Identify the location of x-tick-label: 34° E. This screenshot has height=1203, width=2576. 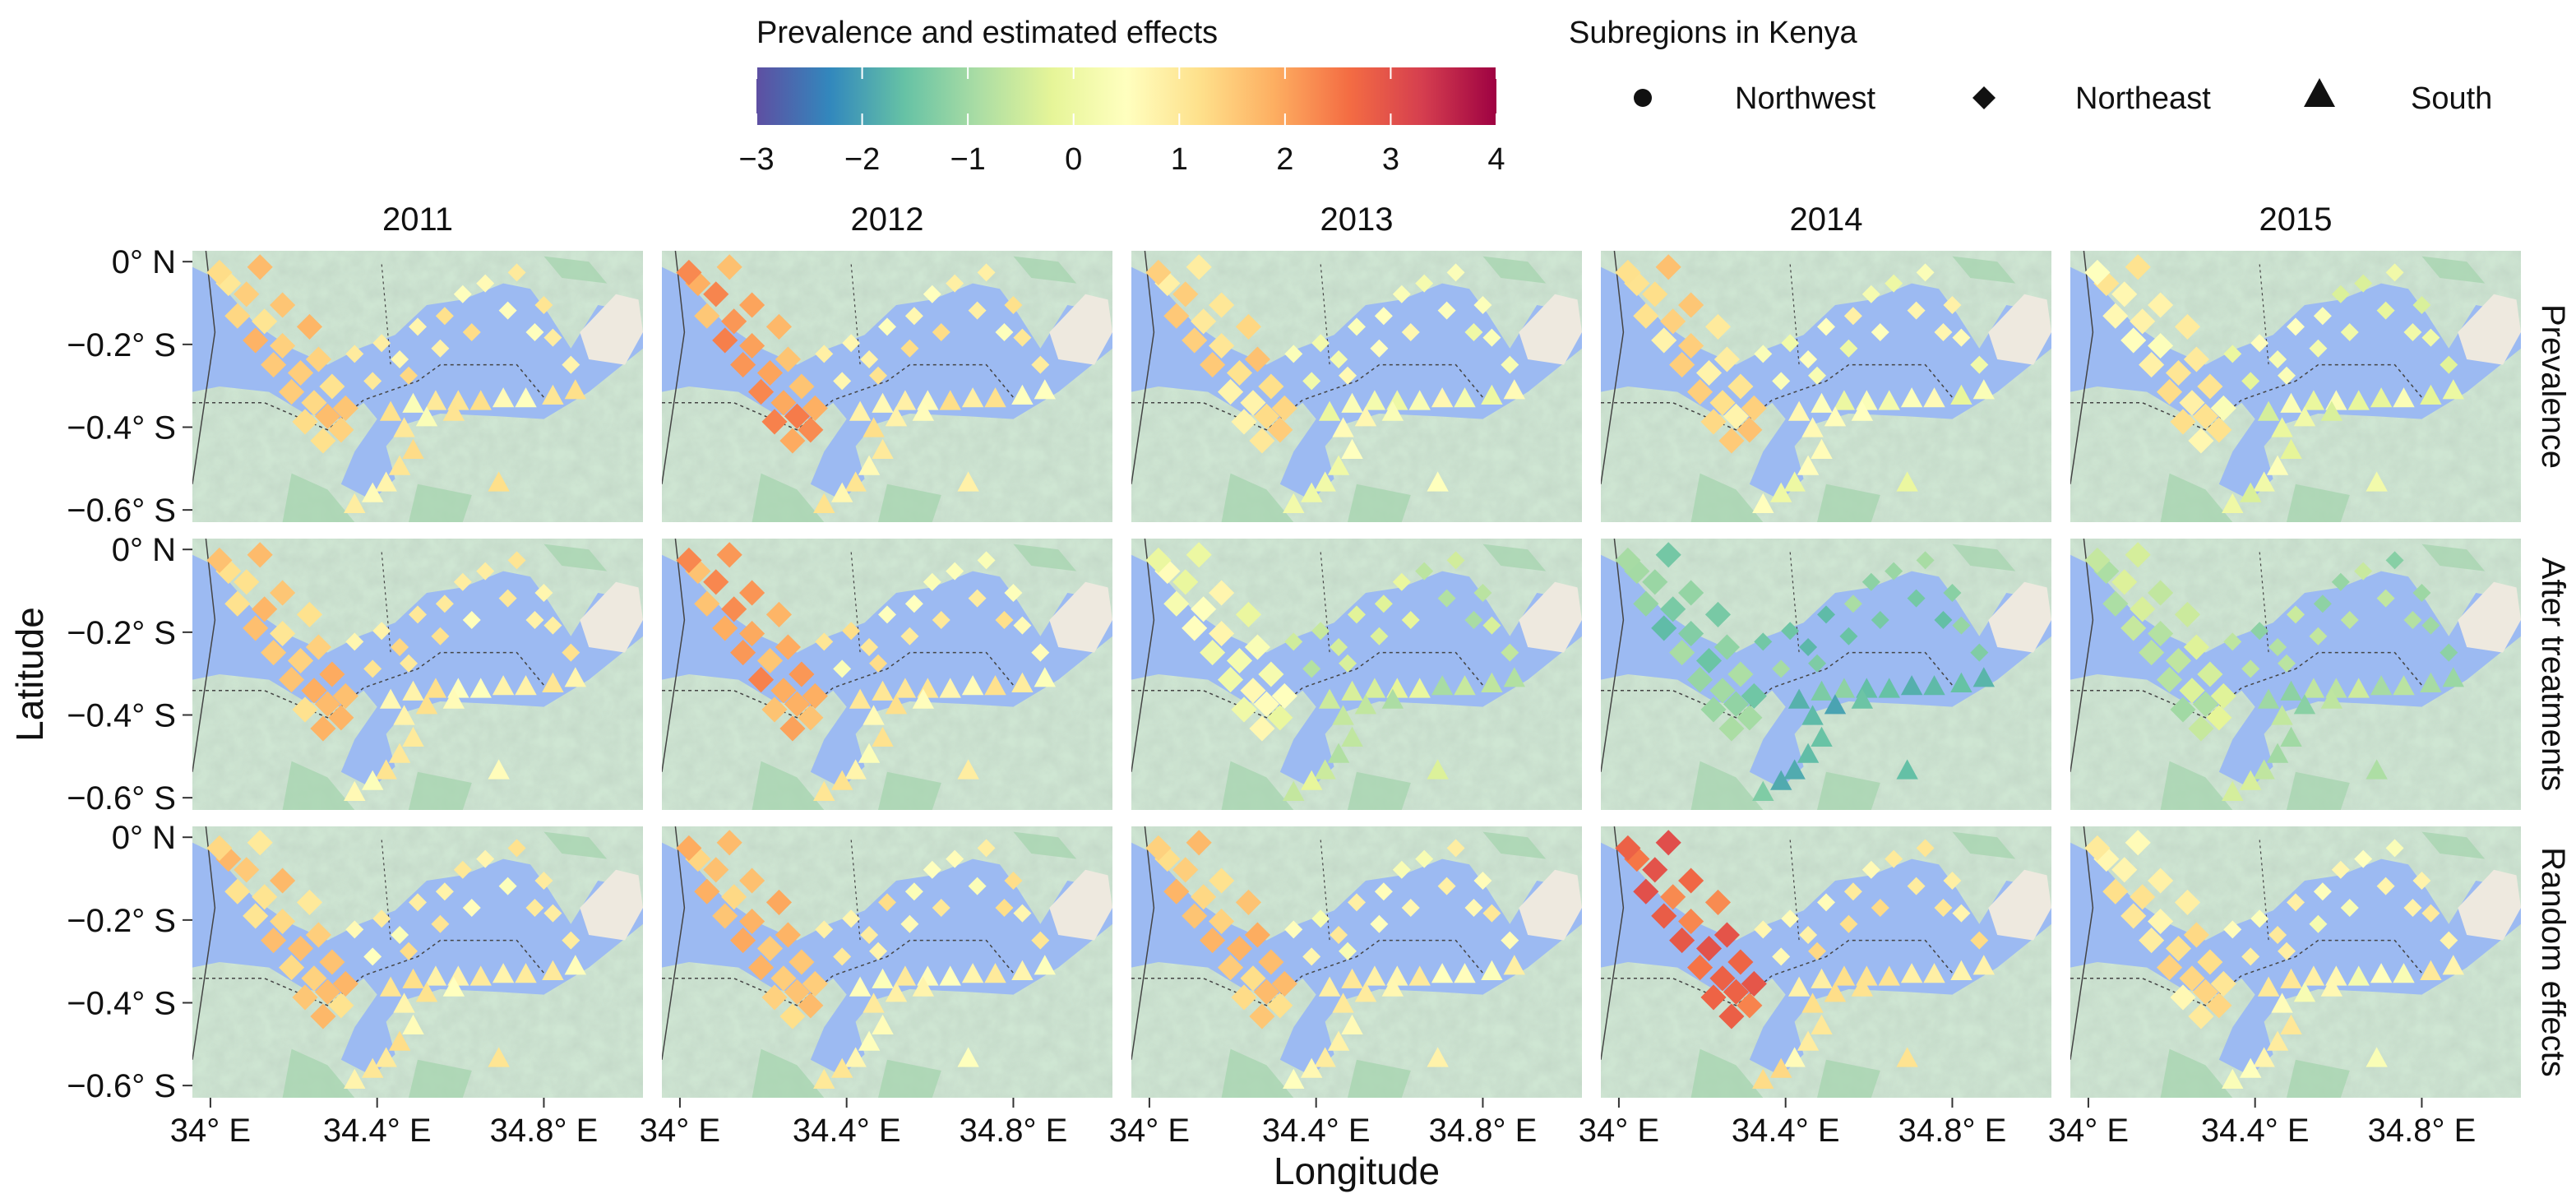
(2088, 1131).